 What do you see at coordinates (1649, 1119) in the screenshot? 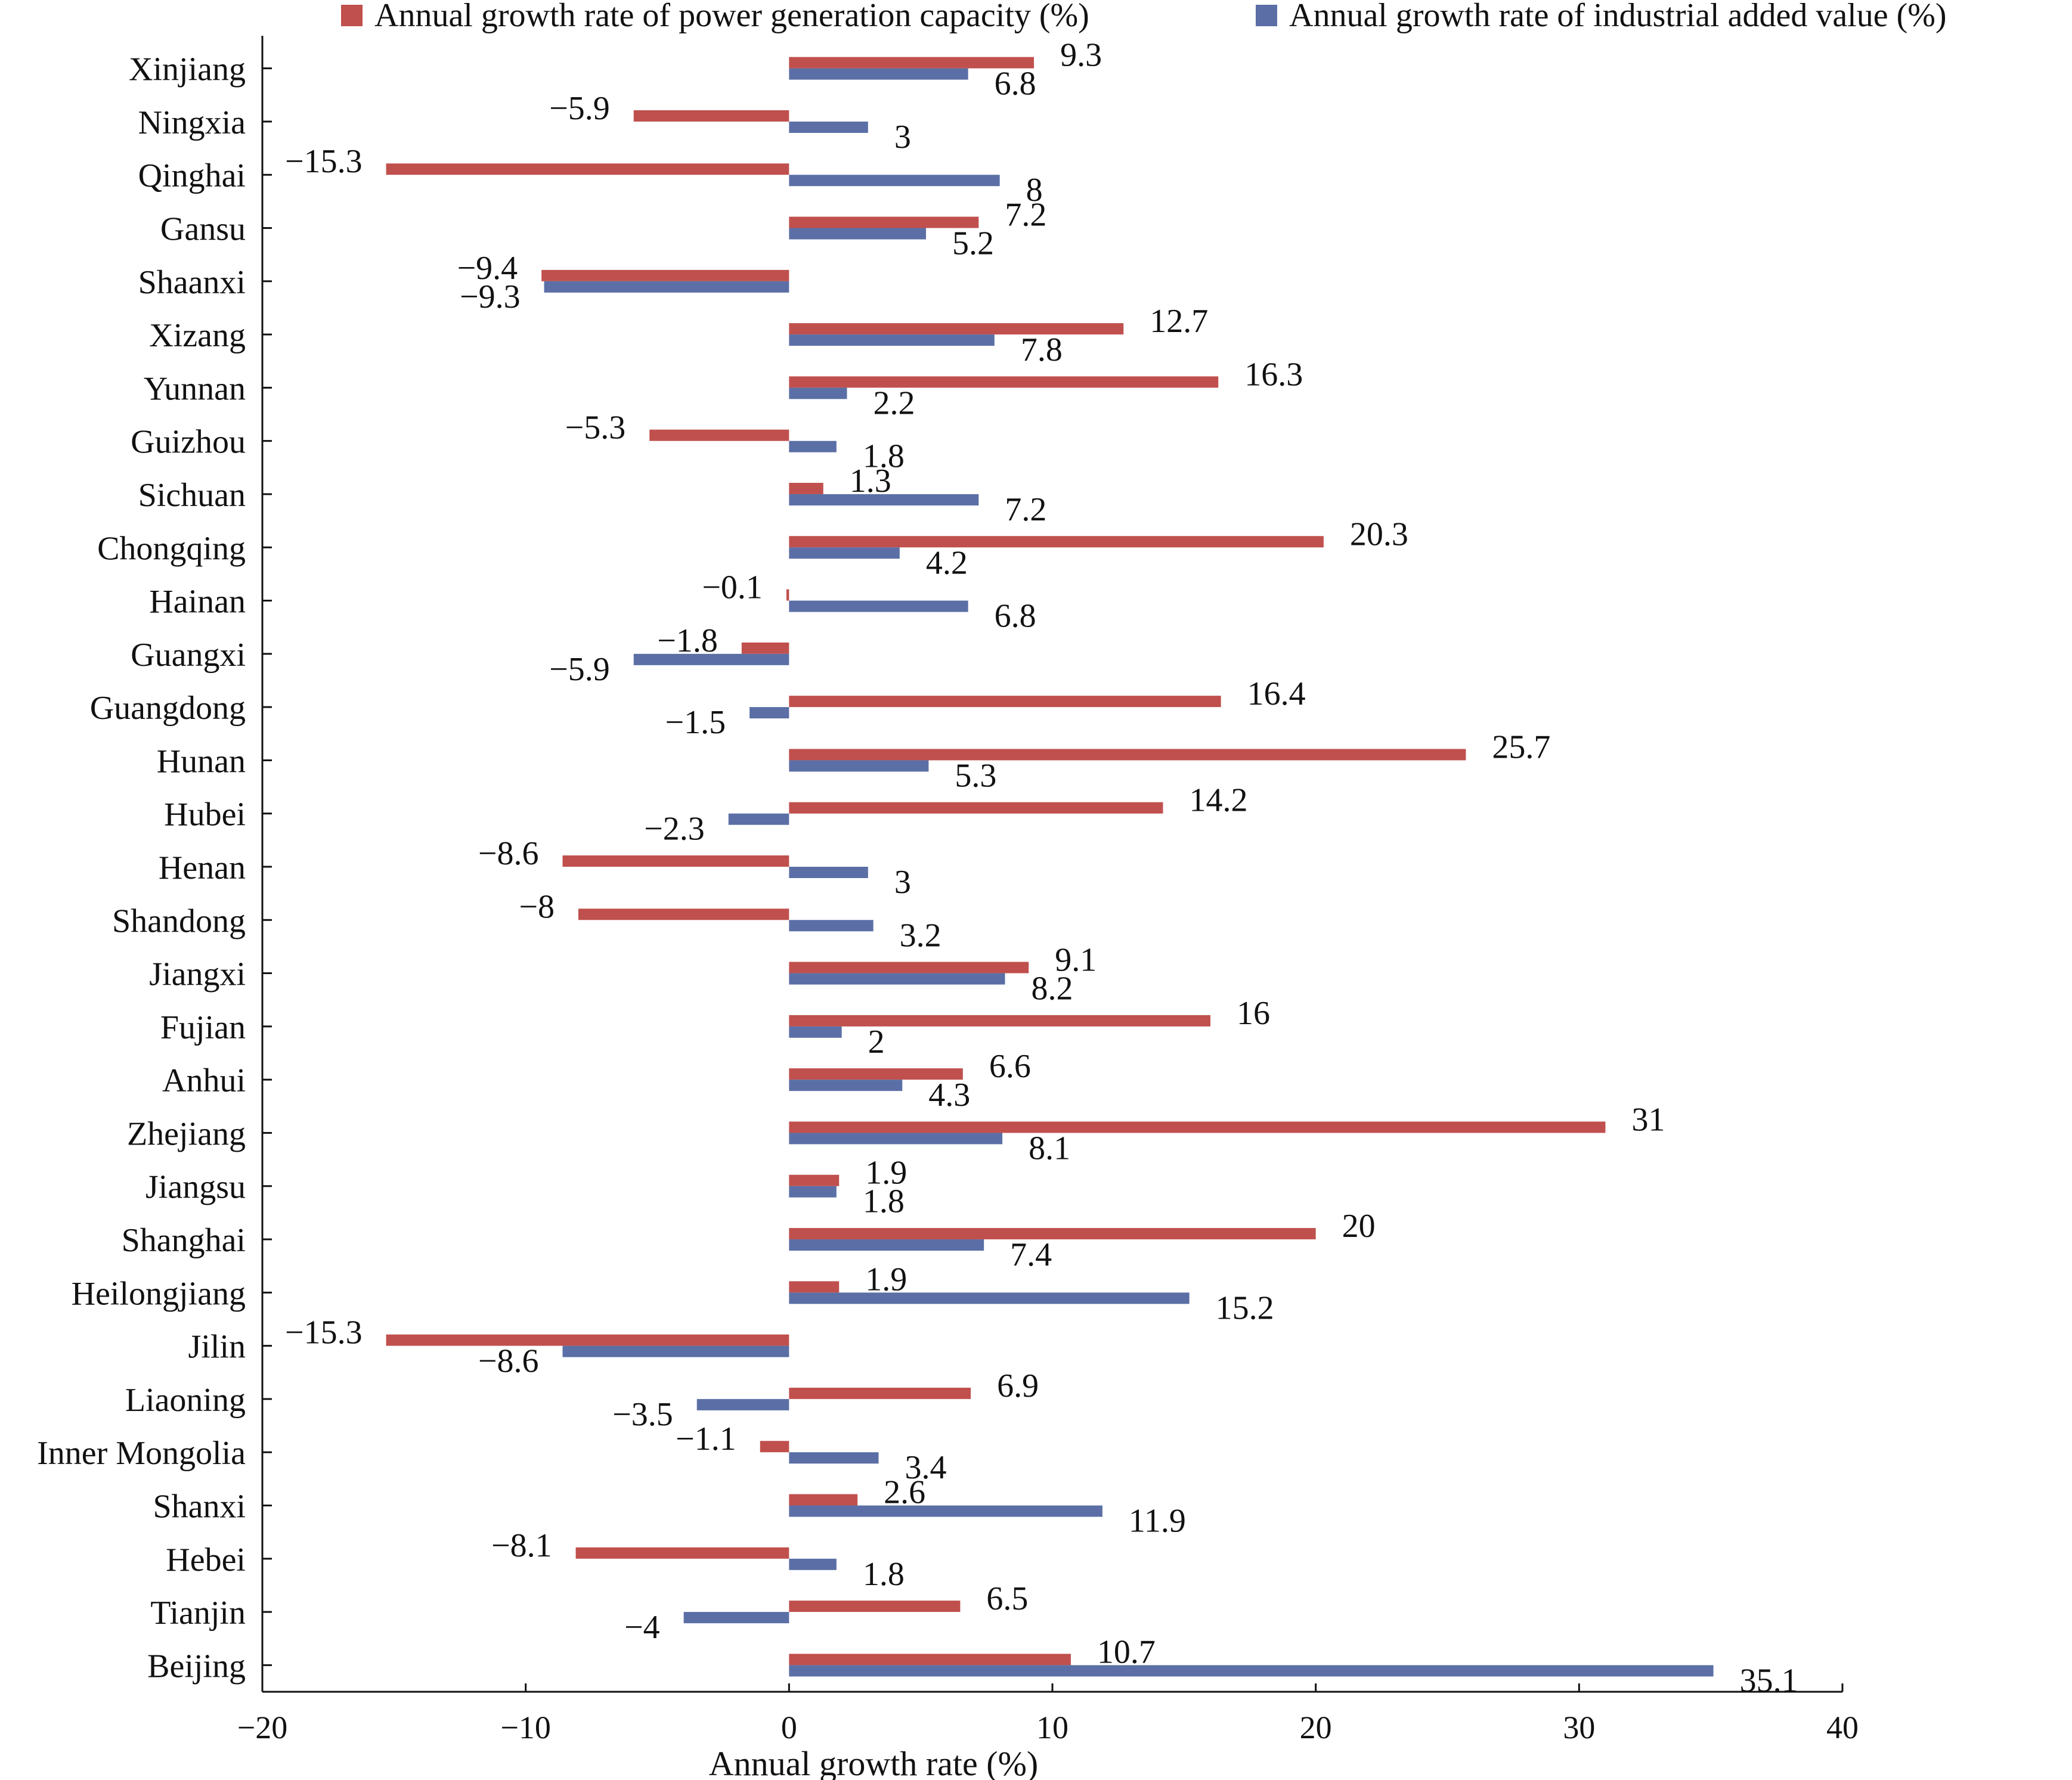
I see `data-label-power-capacity: 31` at bounding box center [1649, 1119].